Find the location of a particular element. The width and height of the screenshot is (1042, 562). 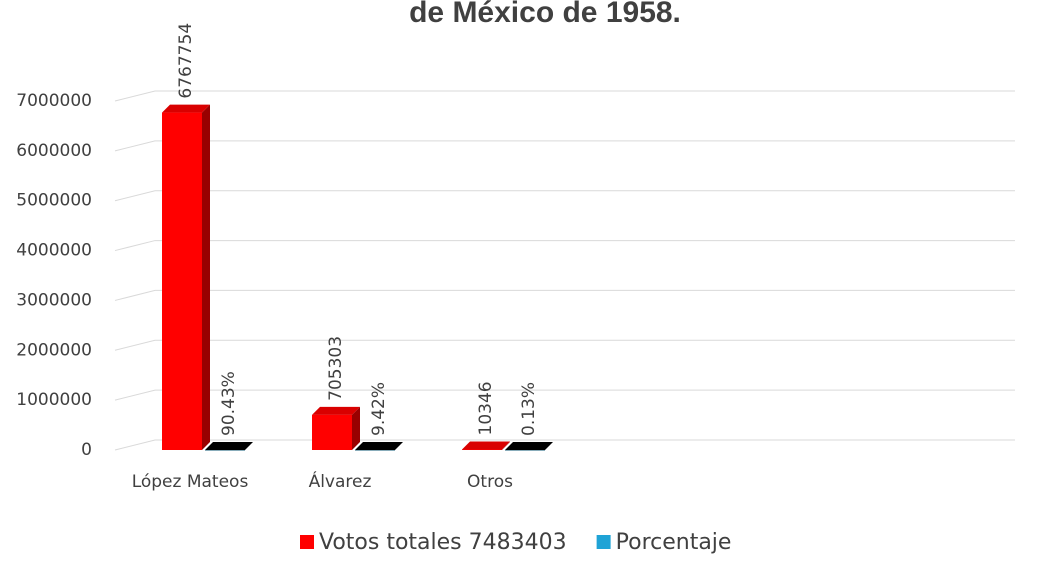

data-label: 9.42% is located at coordinates (379, 409).